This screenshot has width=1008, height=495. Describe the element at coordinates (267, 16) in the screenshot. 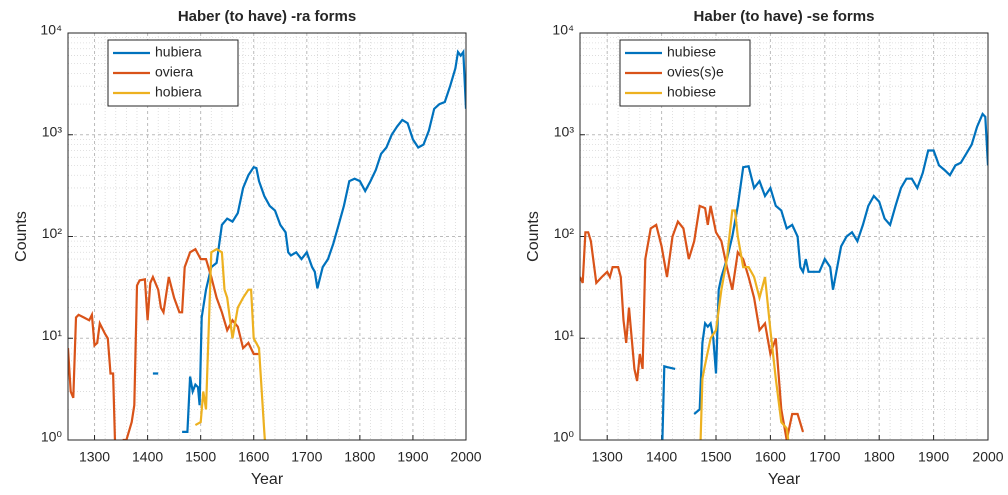

I see `chart-title: Haber (to have) -ra forms` at that location.